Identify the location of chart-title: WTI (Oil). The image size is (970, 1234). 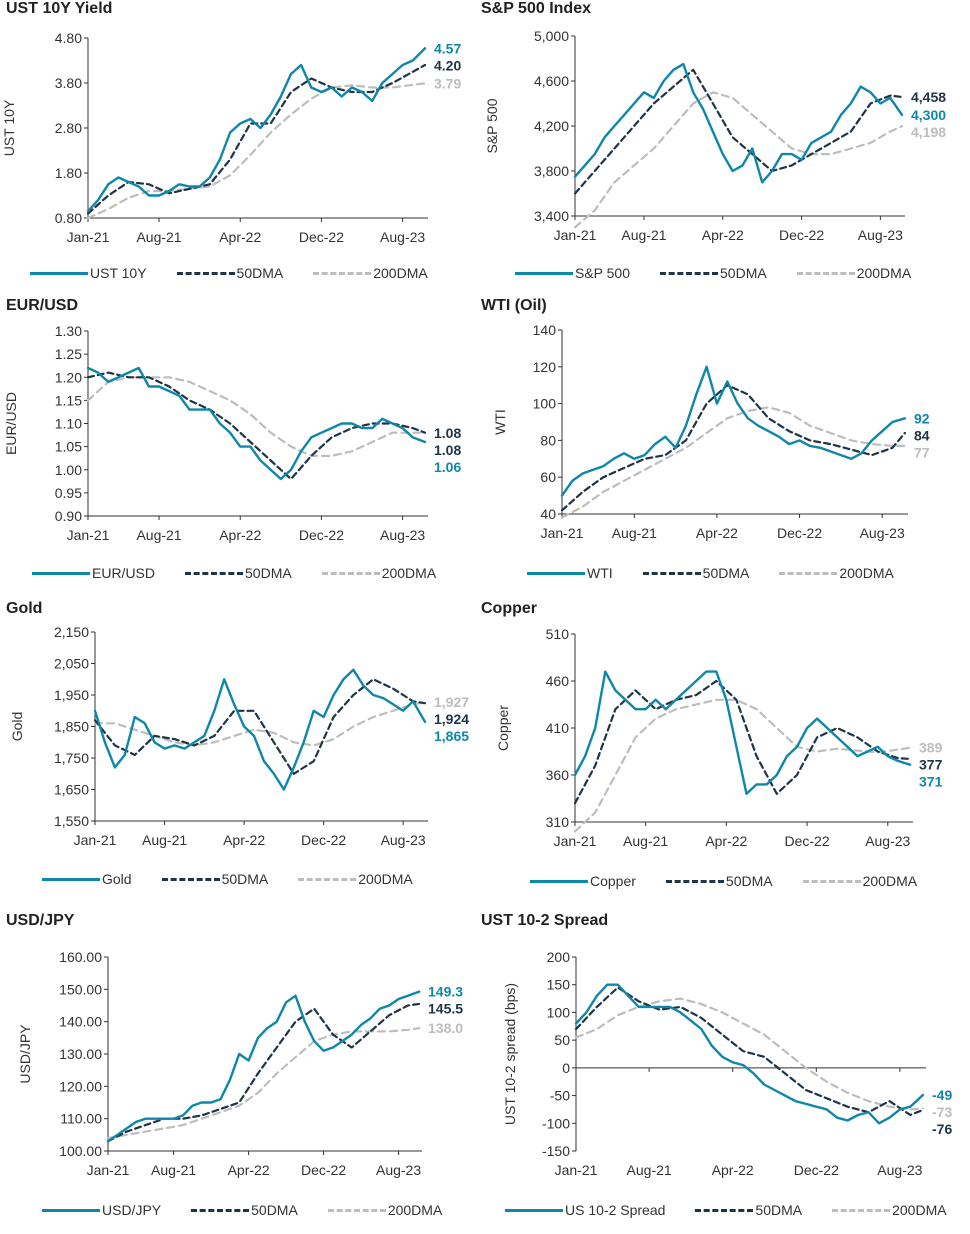
(514, 305).